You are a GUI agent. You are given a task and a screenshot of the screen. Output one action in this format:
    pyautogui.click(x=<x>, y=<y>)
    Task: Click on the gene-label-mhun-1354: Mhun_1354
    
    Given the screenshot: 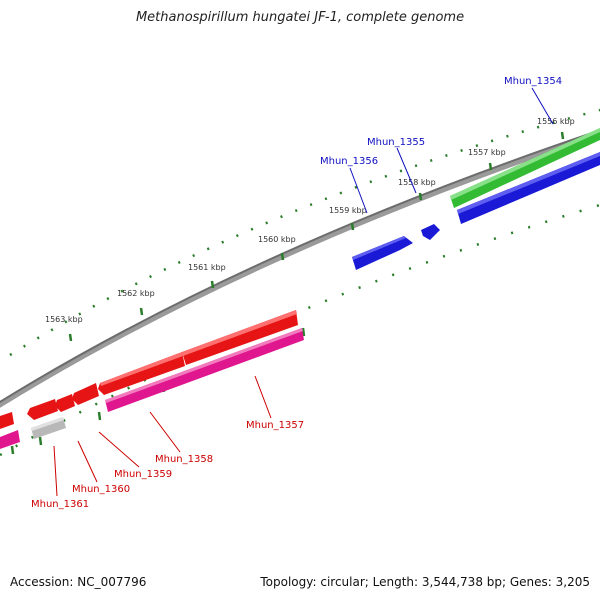 What is the action you would take?
    pyautogui.click(x=533, y=81)
    